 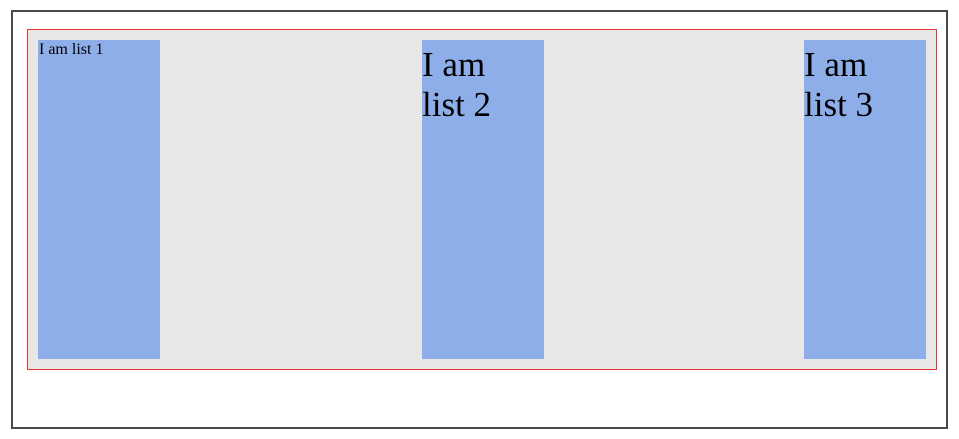 I want to click on list-item-1-label: I am list 1, so click(x=71, y=49).